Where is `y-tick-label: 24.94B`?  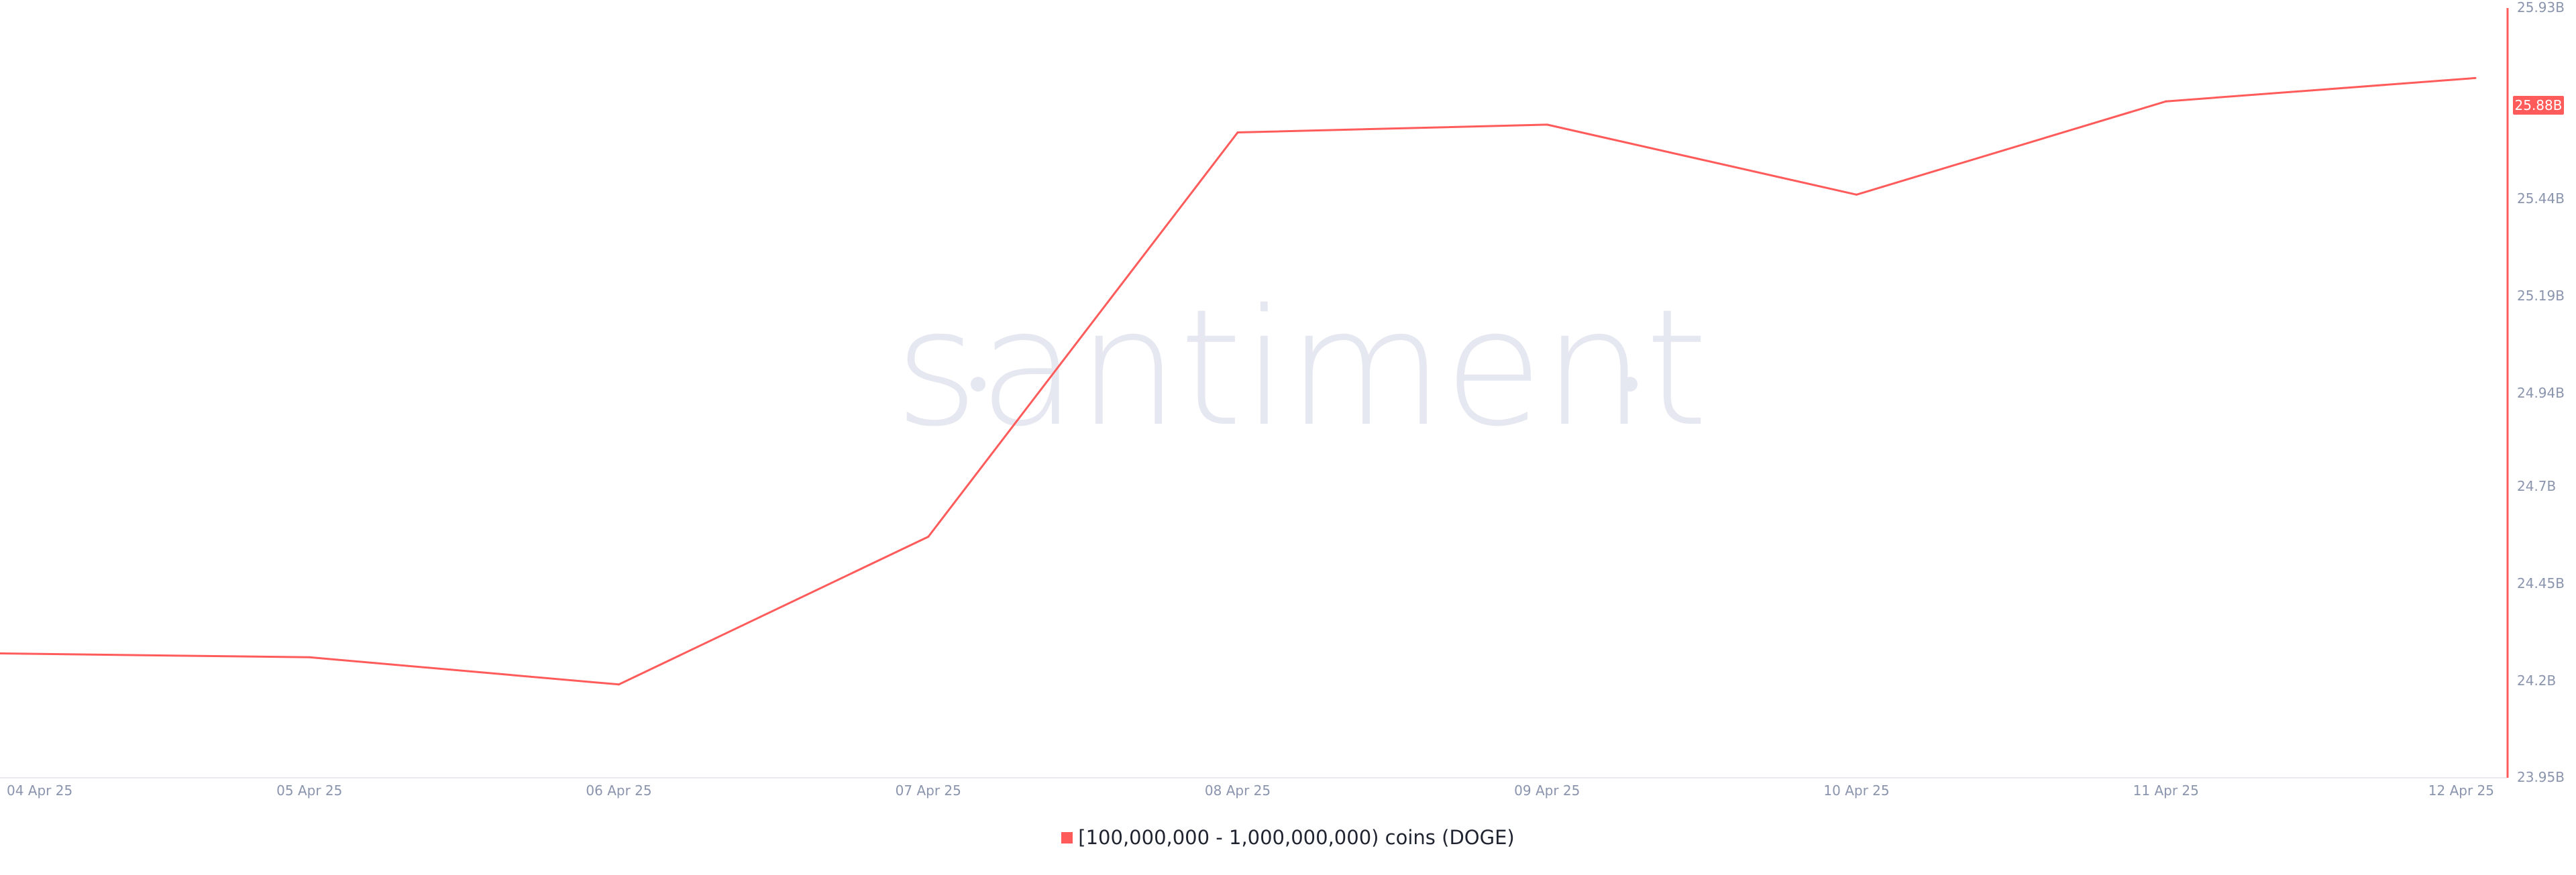 y-tick-label: 24.94B is located at coordinates (2541, 393).